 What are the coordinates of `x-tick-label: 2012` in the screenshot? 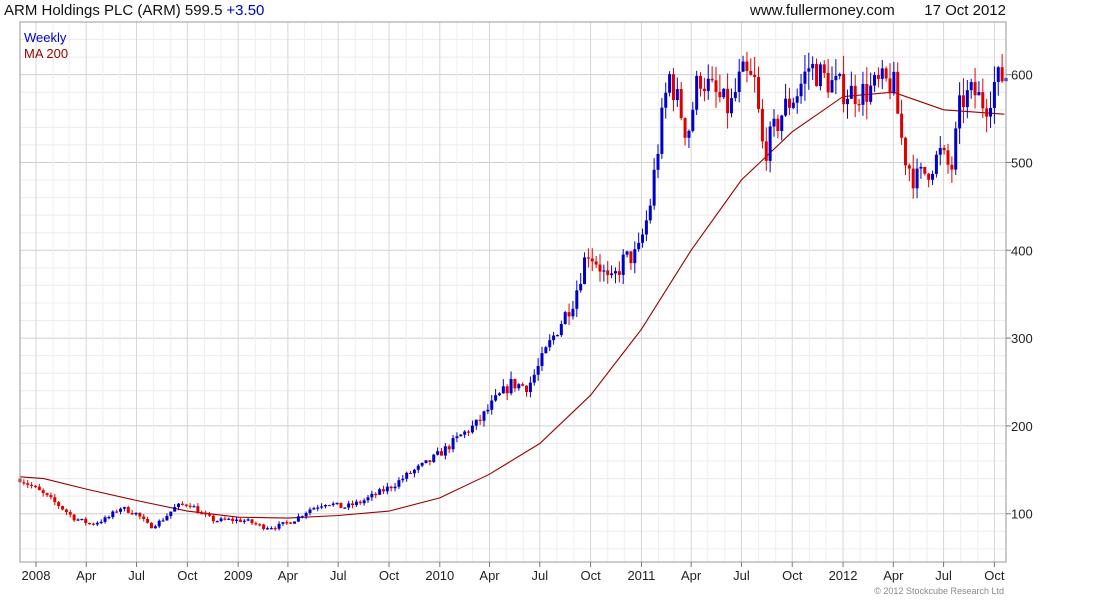 It's located at (843, 575).